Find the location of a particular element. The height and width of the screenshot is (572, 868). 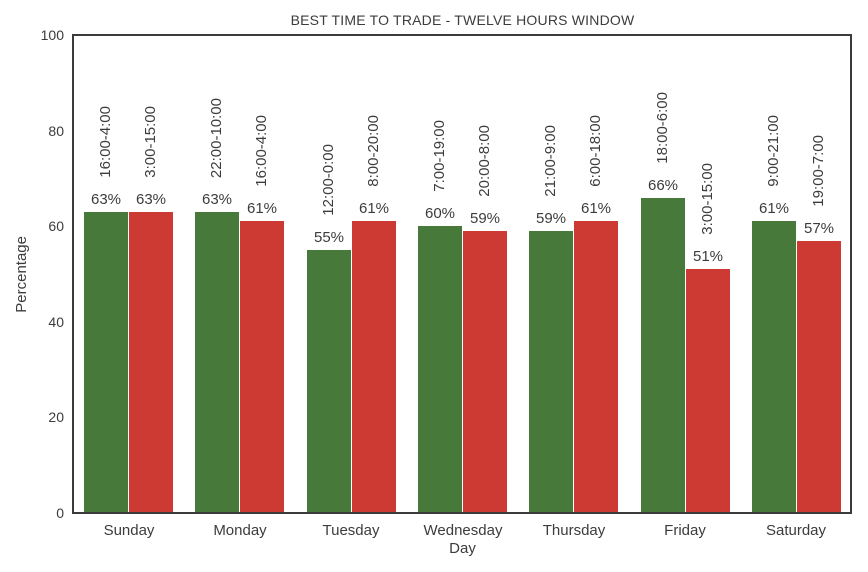

bar-value-label: 51% is located at coordinates (708, 256).